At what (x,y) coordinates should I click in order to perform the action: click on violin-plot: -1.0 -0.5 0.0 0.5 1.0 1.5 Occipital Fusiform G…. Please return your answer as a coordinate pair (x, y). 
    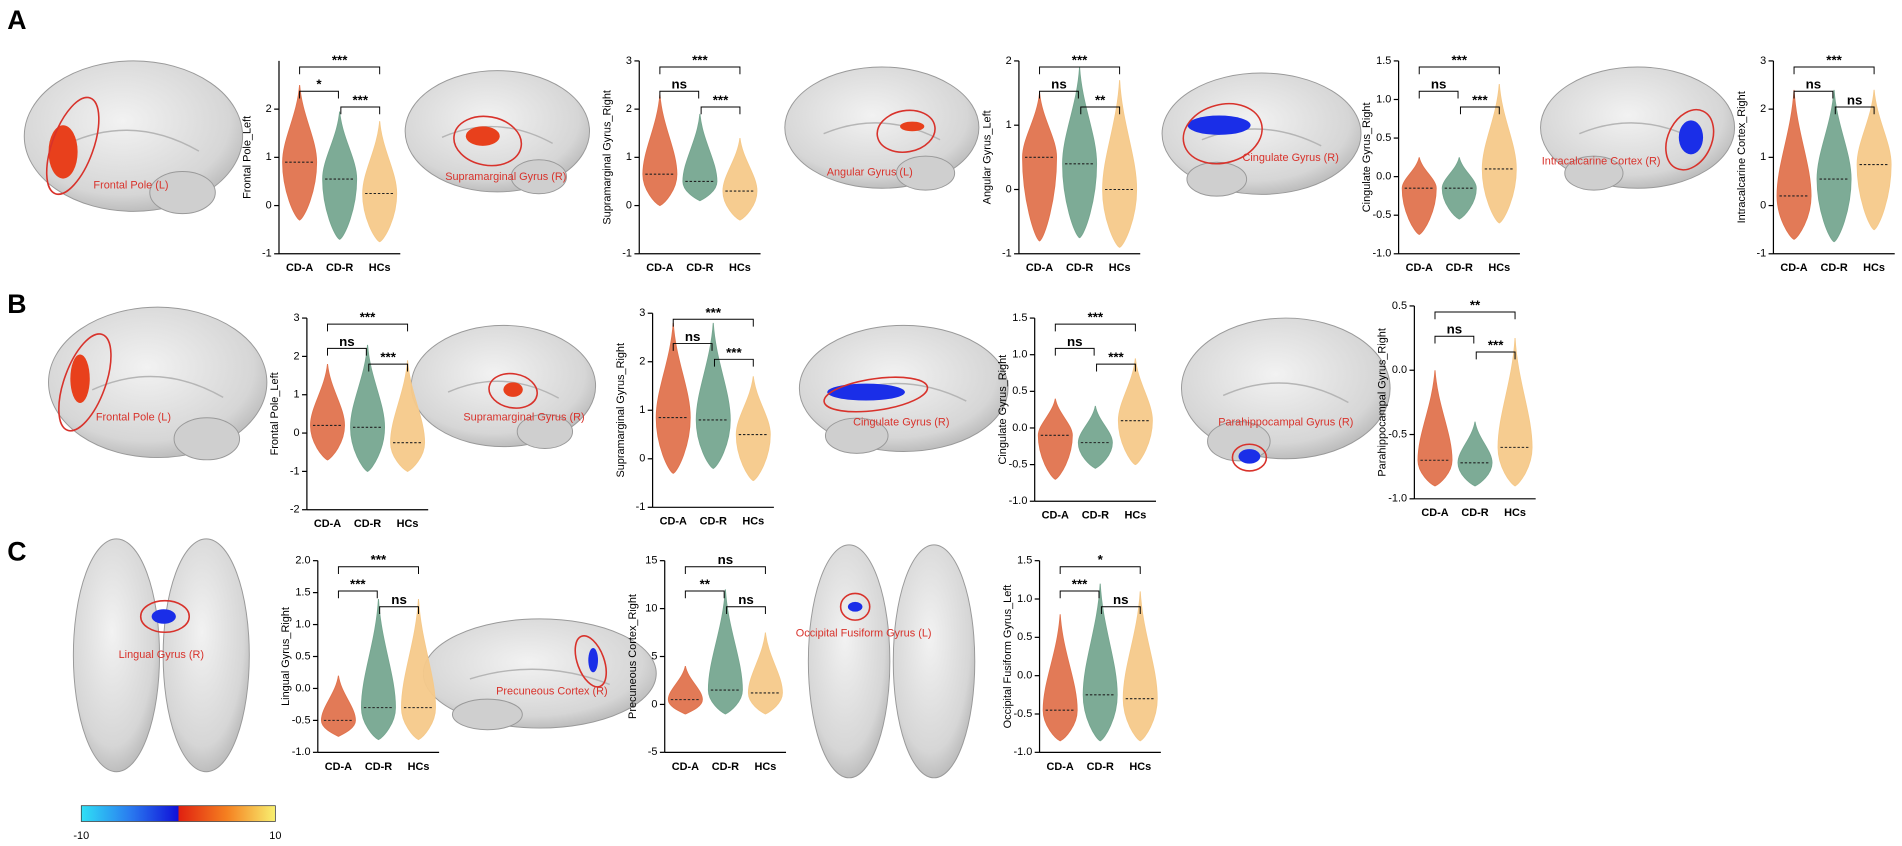
    Looking at the image, I should click on (1081, 662).